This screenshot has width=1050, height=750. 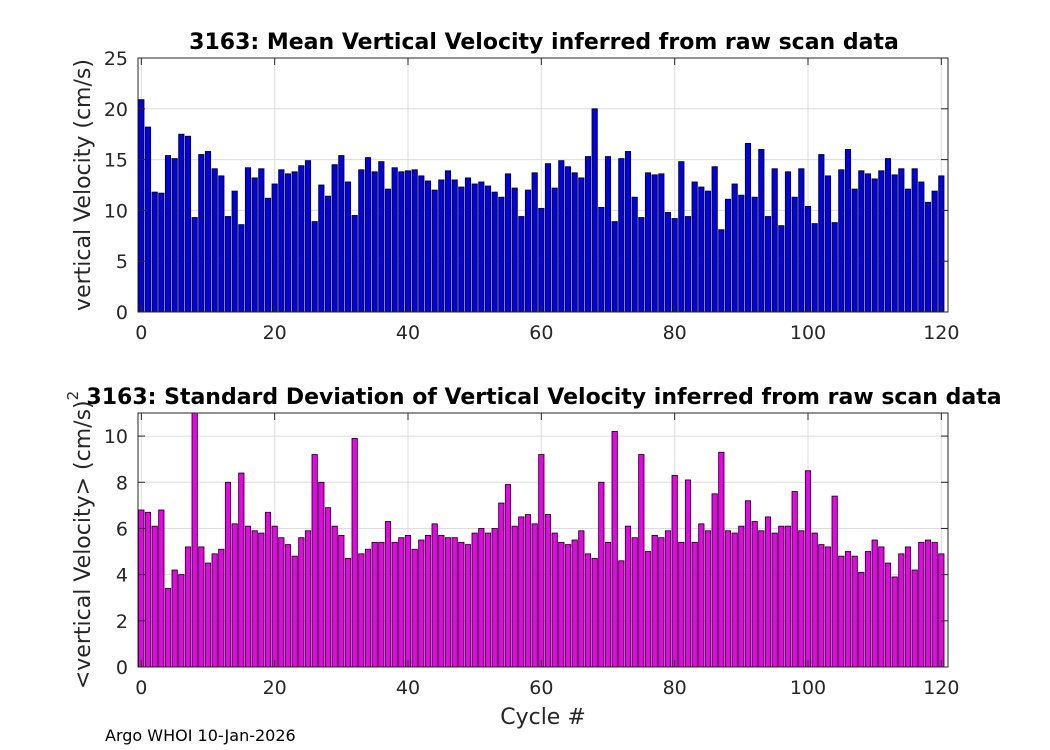 What do you see at coordinates (808, 333) in the screenshot?
I see `mean-x-tick-label-100: 100` at bounding box center [808, 333].